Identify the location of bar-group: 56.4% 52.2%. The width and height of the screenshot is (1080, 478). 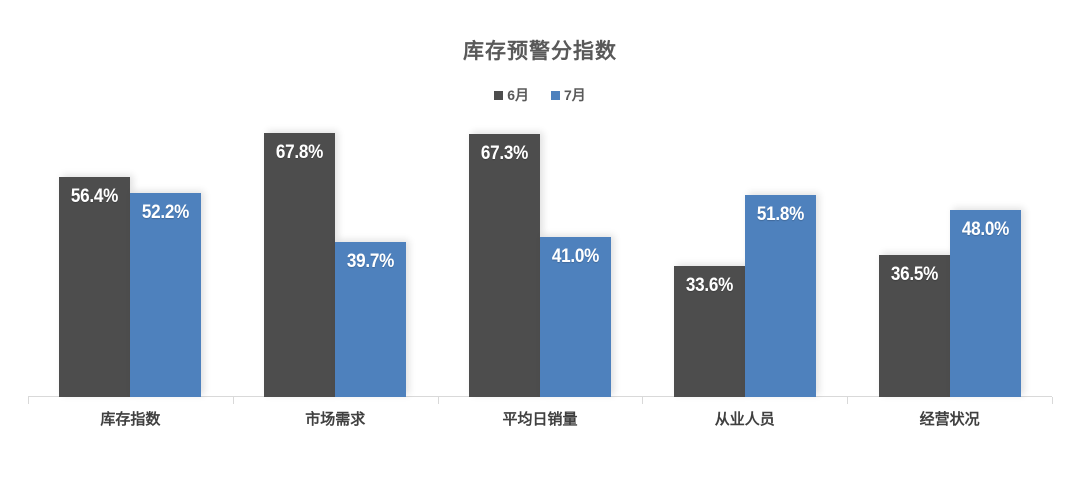
(130, 258).